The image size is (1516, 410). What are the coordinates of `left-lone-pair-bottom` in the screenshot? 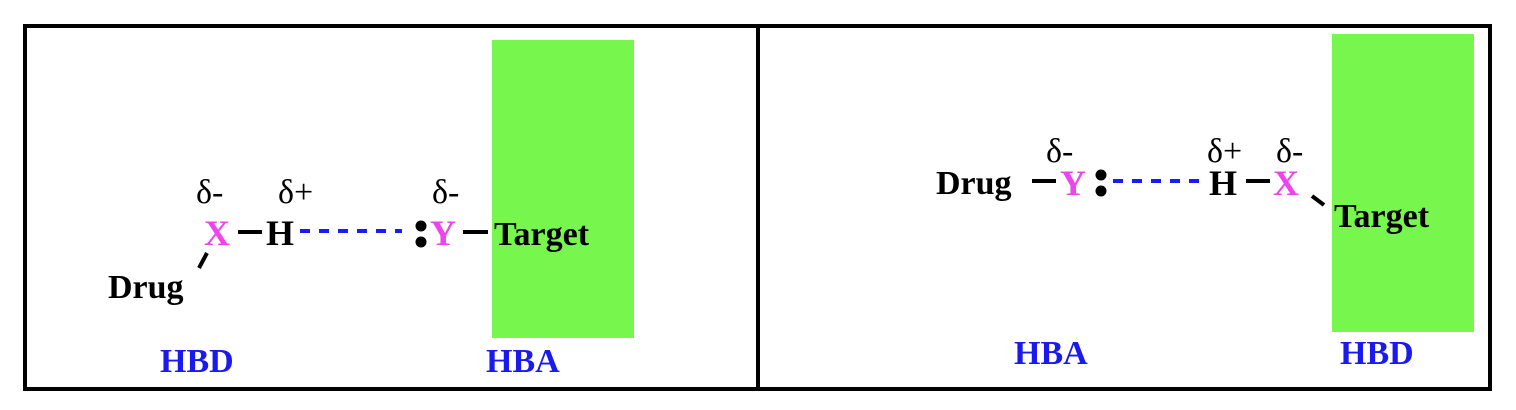 It's located at (421, 242).